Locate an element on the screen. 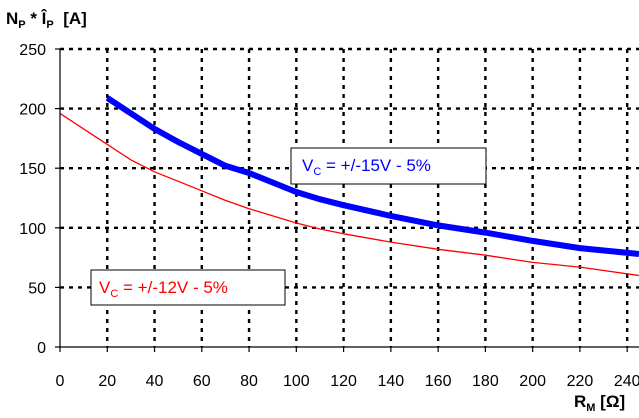 The width and height of the screenshot is (639, 418). x-tick-labels: 0 20 40 60 80 100 120 140 160 180 200 220 240 is located at coordinates (347, 381).